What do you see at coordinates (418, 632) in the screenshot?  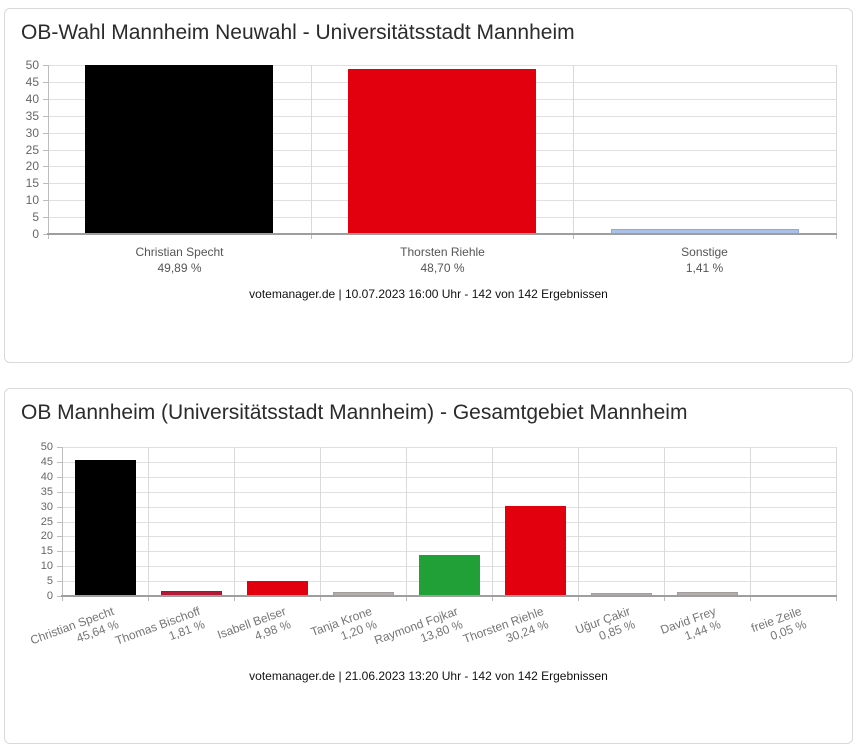 I see `x-category-label: Raymond Fojkar 13,80 %` at bounding box center [418, 632].